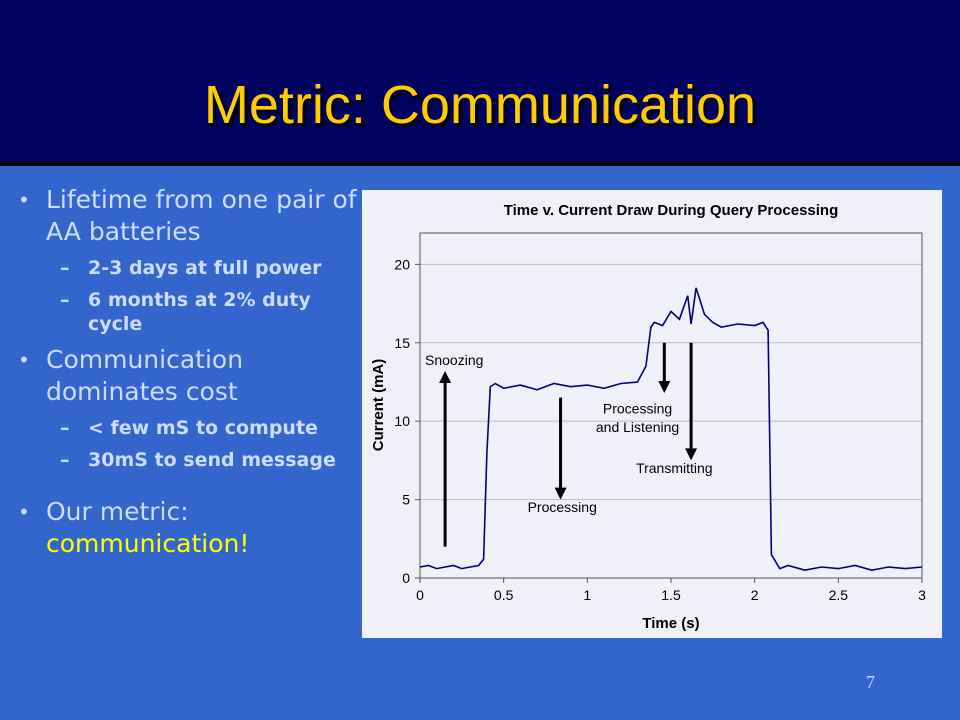 This screenshot has height=720, width=960. What do you see at coordinates (839, 595) in the screenshot?
I see `x-tick-label: 2.5` at bounding box center [839, 595].